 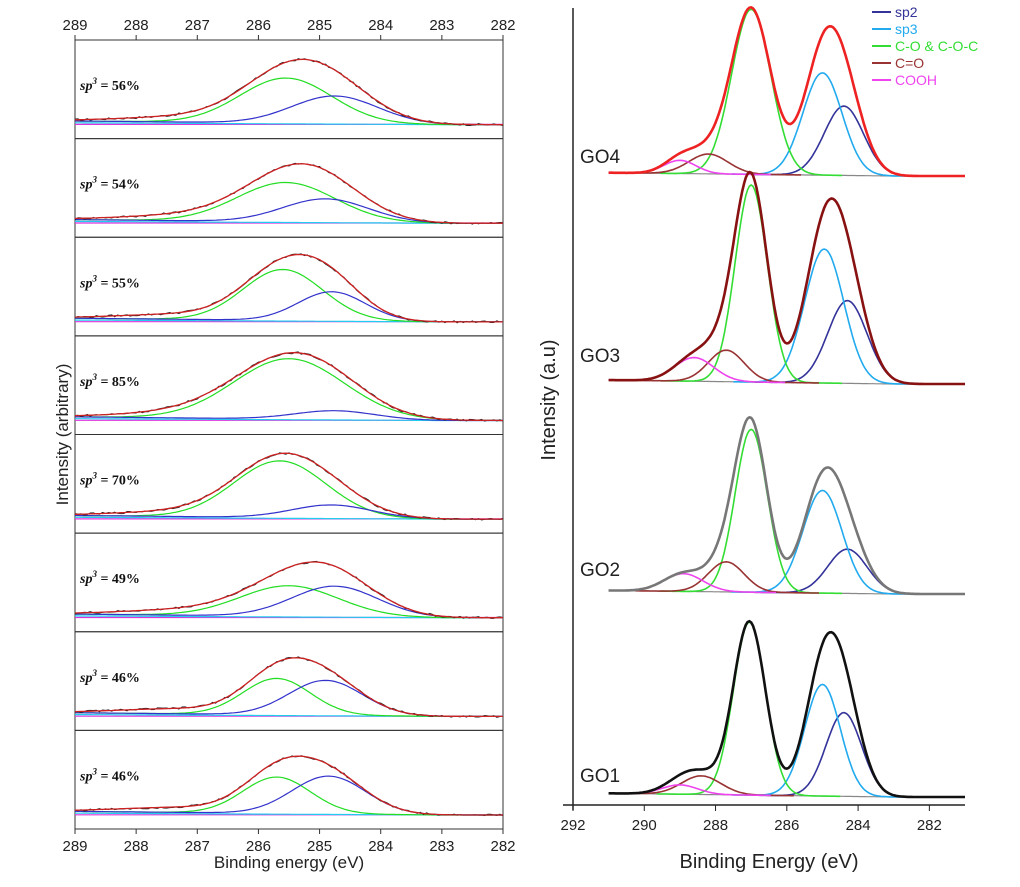 What do you see at coordinates (289, 385) in the screenshot?
I see `panel-3: sp3 = 85%` at bounding box center [289, 385].